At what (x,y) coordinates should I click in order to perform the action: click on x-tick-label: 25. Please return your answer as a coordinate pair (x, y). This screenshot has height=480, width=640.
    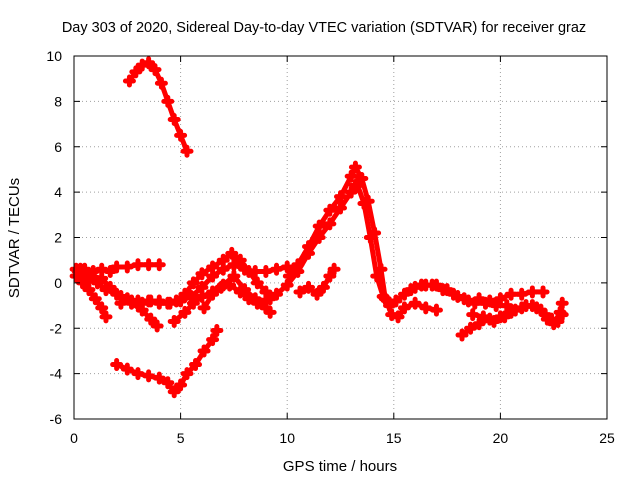
    Looking at the image, I should click on (607, 438).